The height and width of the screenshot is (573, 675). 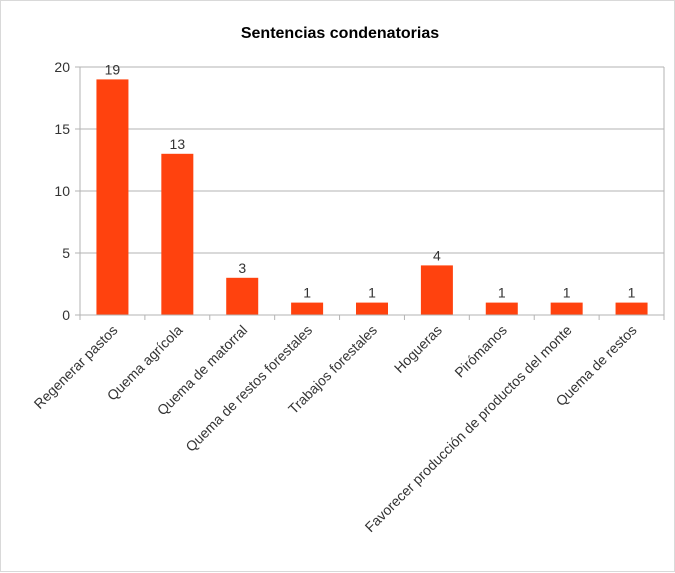 What do you see at coordinates (62, 129) in the screenshot?
I see `y-tick-label: 15` at bounding box center [62, 129].